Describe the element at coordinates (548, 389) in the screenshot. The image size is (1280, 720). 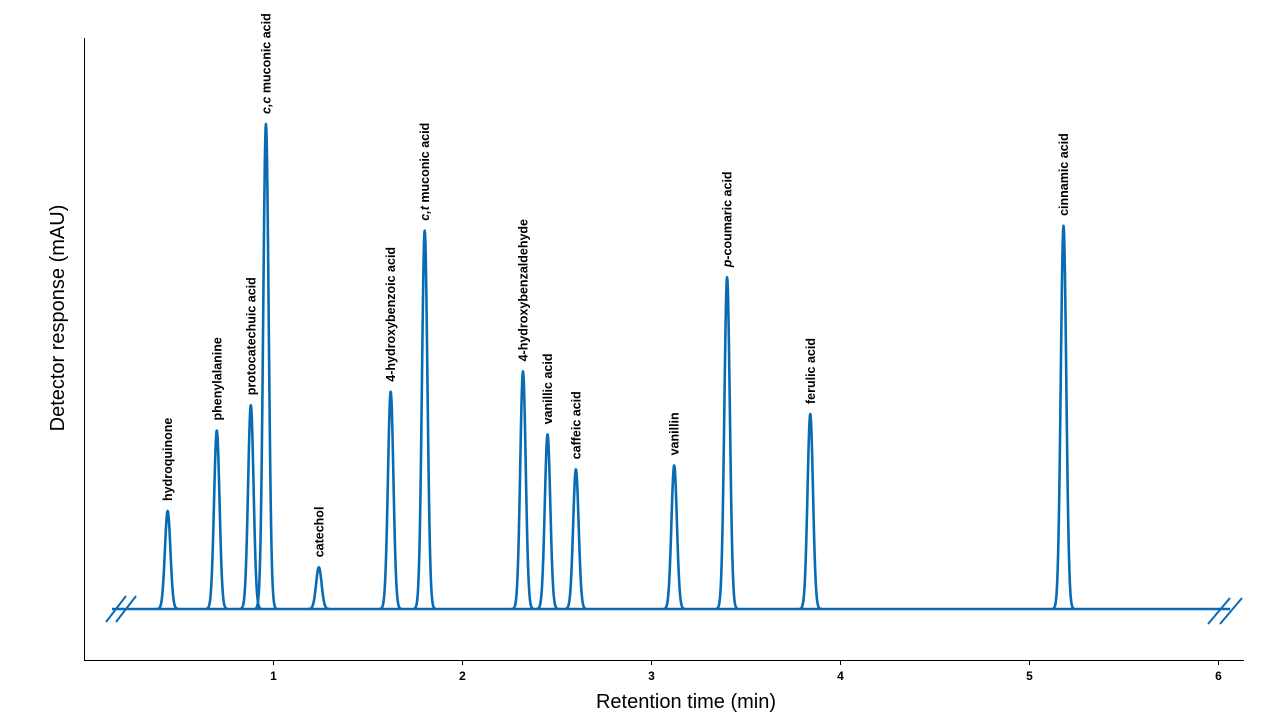
I see `peak-label: vanillic acid` at that location.